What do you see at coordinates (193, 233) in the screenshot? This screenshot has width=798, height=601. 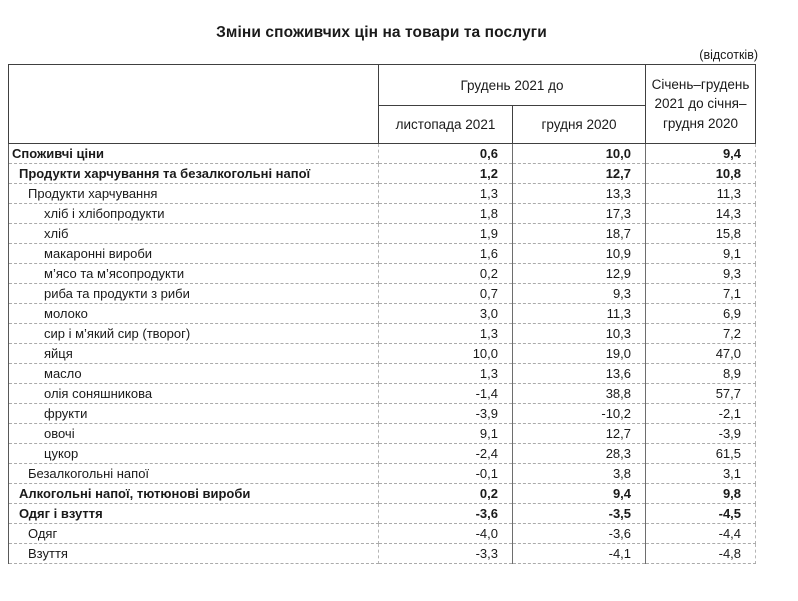 I see `row-label: хліб` at bounding box center [193, 233].